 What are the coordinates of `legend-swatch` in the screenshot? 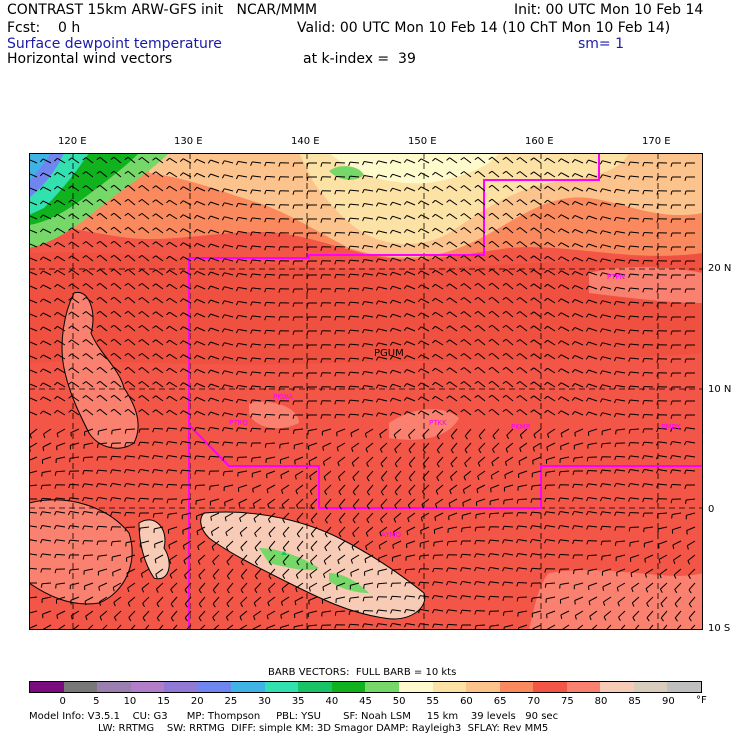 It's located at (147, 687).